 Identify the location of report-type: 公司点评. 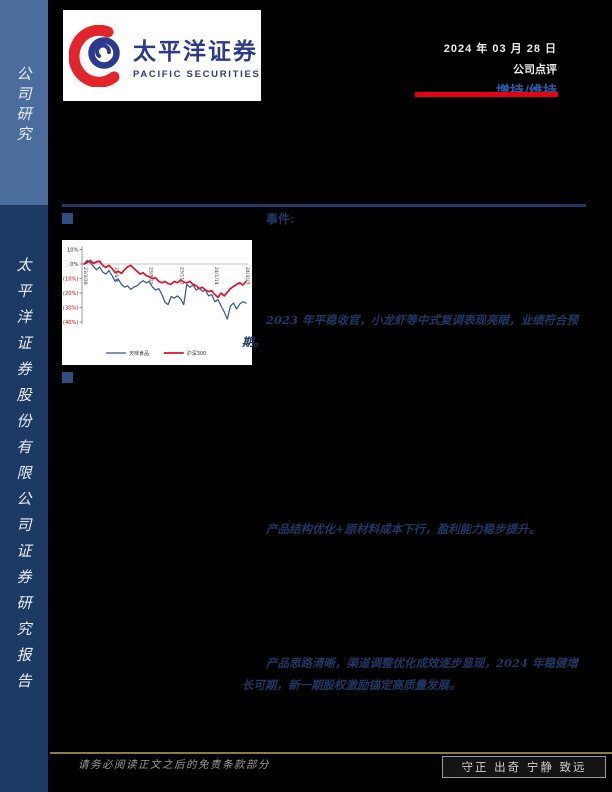
(535, 70).